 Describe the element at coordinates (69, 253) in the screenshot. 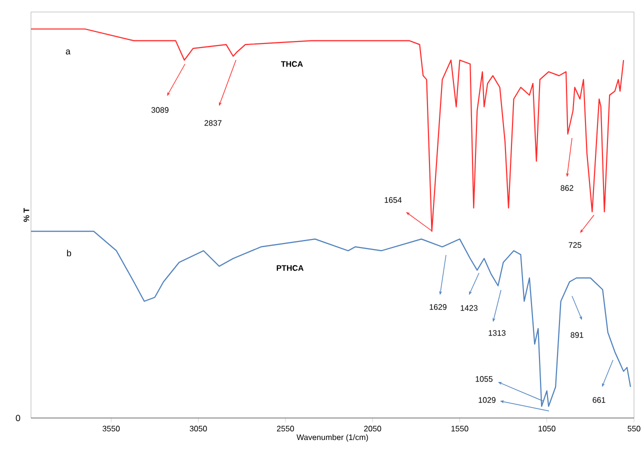

I see `annotation: b` at that location.